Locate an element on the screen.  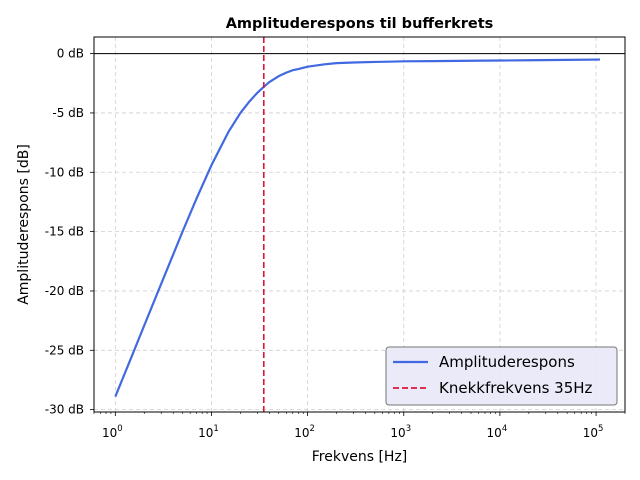
x-tick-label: 10³ is located at coordinates (400, 432).